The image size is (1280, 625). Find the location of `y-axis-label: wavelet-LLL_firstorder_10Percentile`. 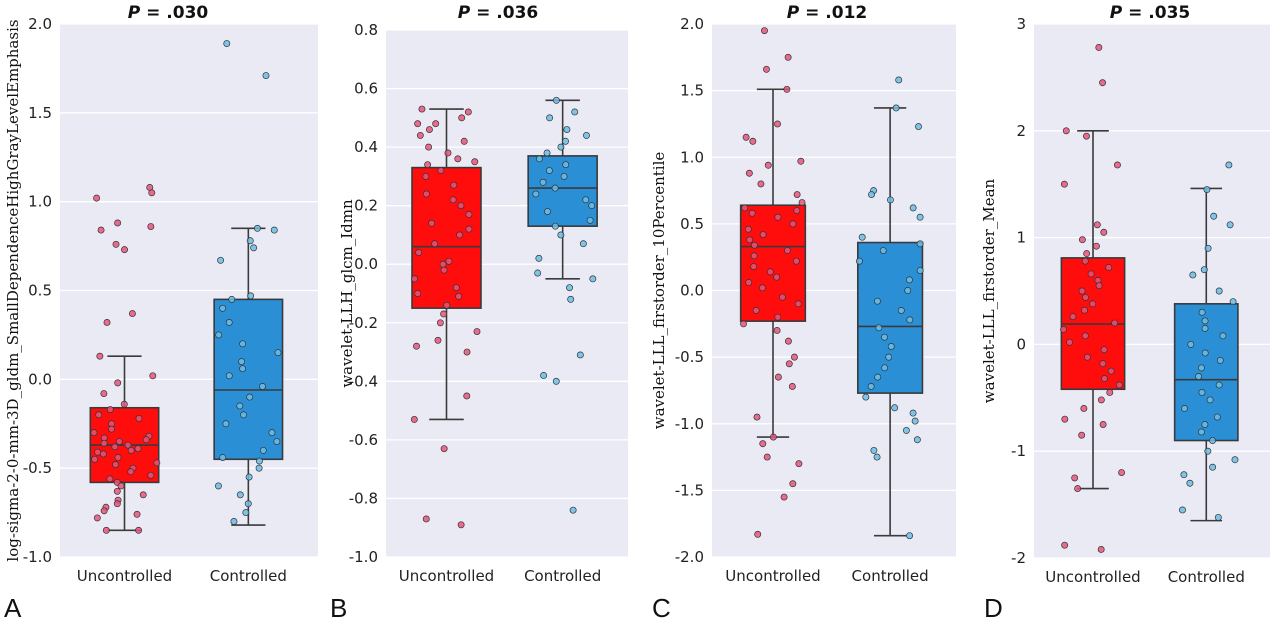

y-axis-label: wavelet-LLL_firstorder_10Percentile is located at coordinates (659, 291).